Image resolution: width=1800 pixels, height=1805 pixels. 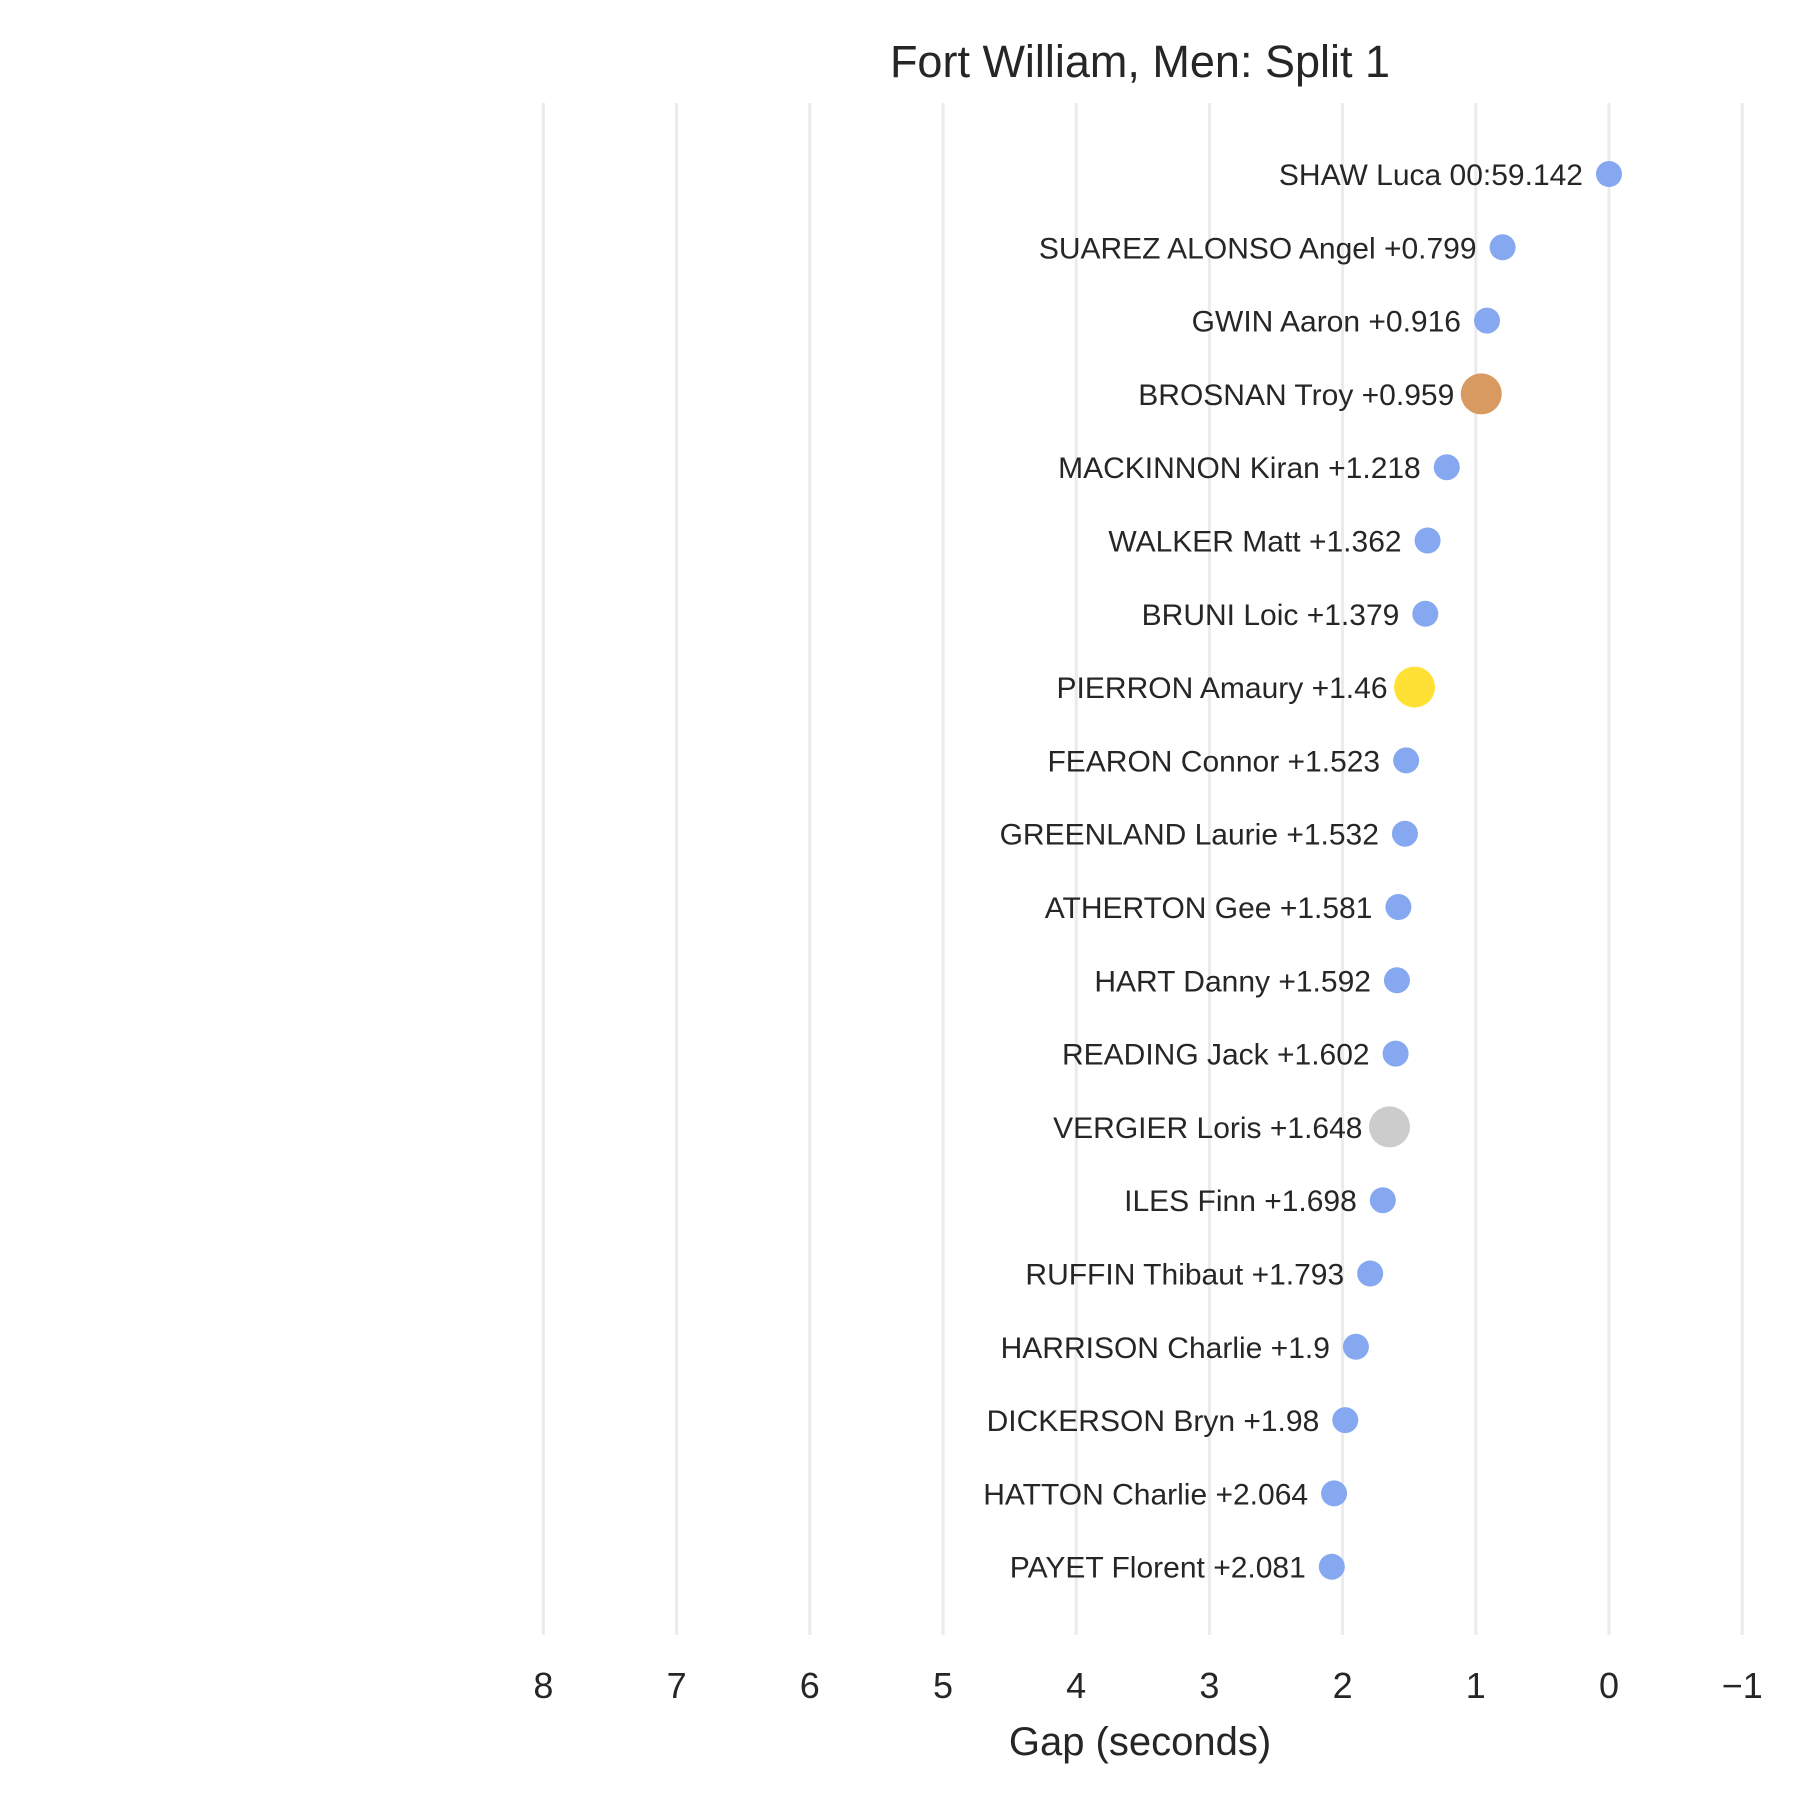 What do you see at coordinates (1470, 870) in the screenshot?
I see `data-points` at bounding box center [1470, 870].